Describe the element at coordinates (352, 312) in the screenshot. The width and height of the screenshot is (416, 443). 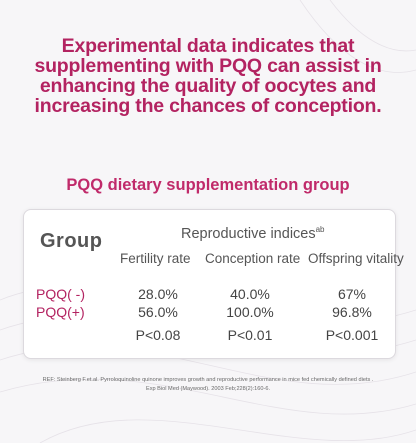
I see `table-cell: 96.8%` at that location.